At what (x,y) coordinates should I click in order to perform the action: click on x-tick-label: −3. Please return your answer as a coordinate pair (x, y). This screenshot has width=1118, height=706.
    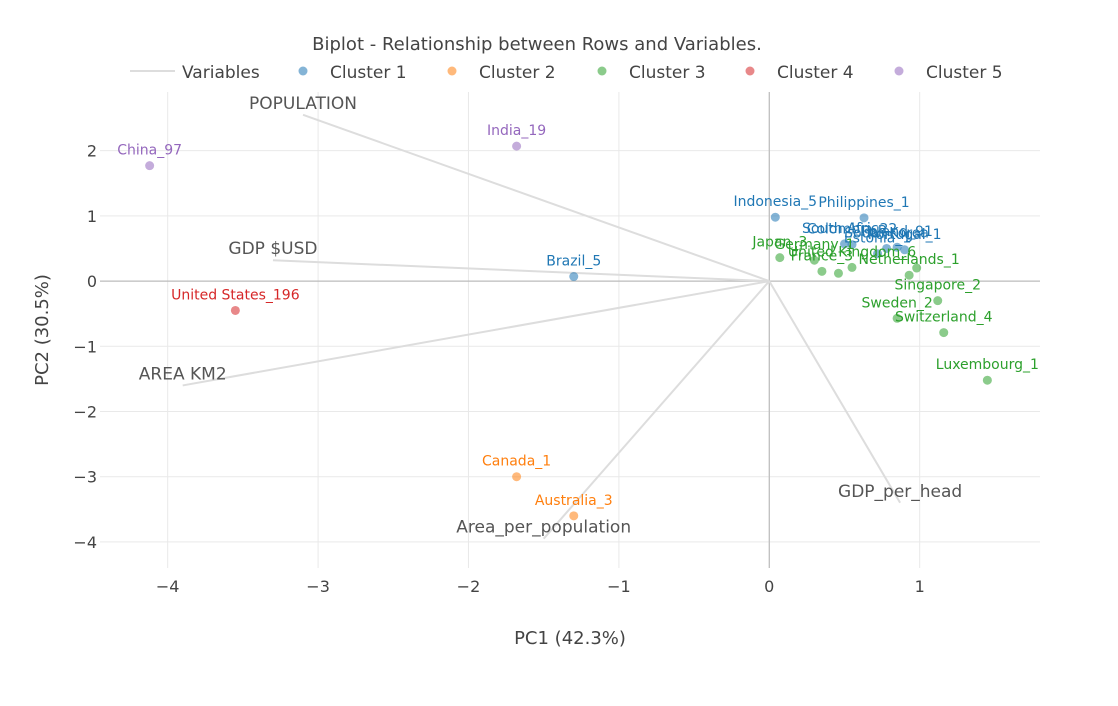
    Looking at the image, I should click on (318, 586).